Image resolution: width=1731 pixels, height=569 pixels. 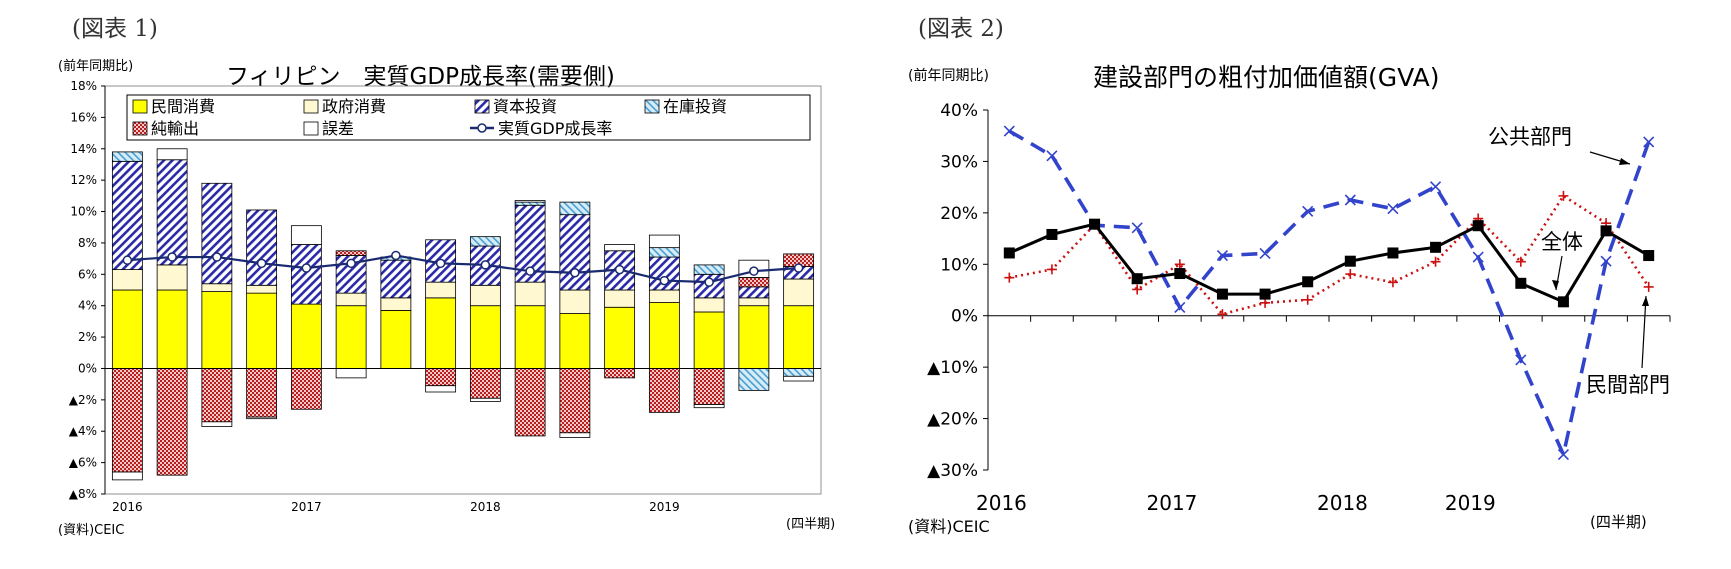 What do you see at coordinates (957, 291) in the screenshot?
I see `chart2-y-ticks: ▲30% ▲20% ▲10% 0% 10% 20% 30% 40%` at bounding box center [957, 291].